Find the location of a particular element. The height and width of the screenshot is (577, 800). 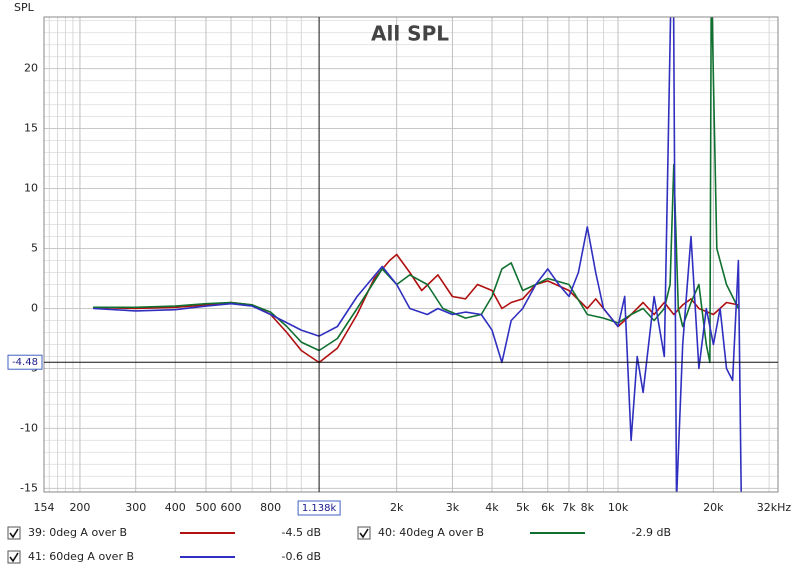

y-tick-label: 10 is located at coordinates (31, 188).